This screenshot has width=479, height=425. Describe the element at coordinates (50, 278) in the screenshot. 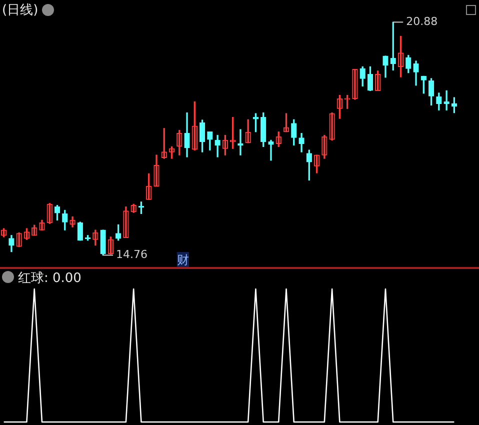

I see `chart-title: 红球: 0.00` at that location.